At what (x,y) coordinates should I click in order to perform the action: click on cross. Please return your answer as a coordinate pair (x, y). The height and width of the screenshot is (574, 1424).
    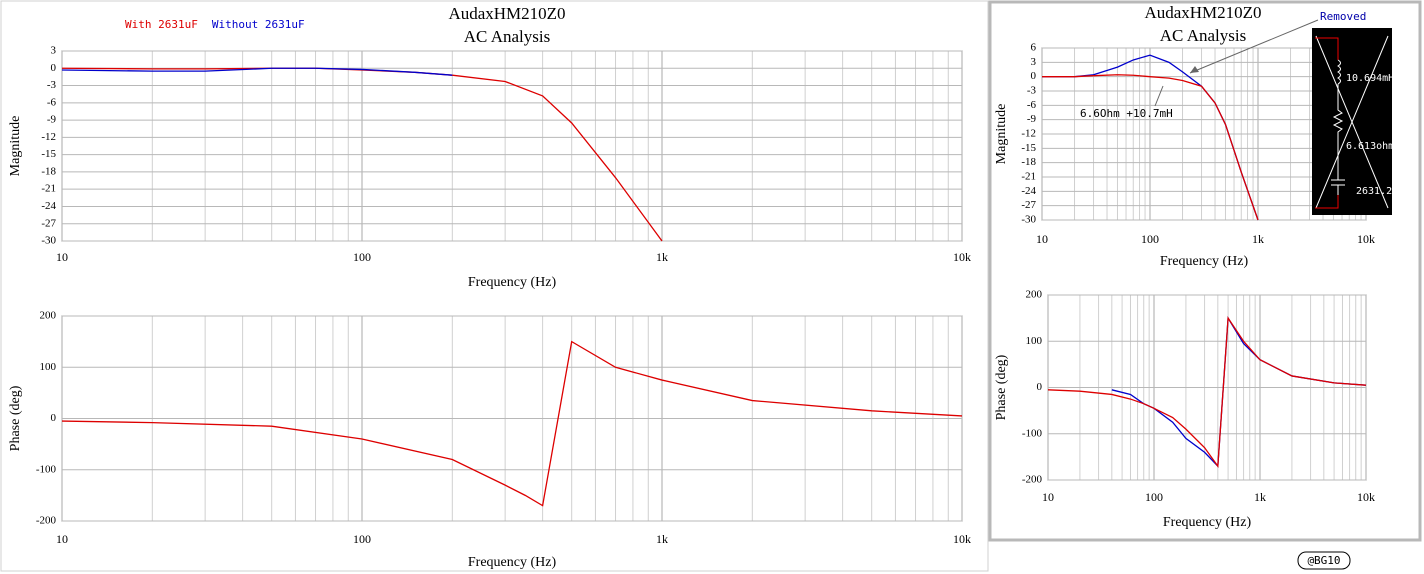
    Looking at the image, I should click on (1352, 122).